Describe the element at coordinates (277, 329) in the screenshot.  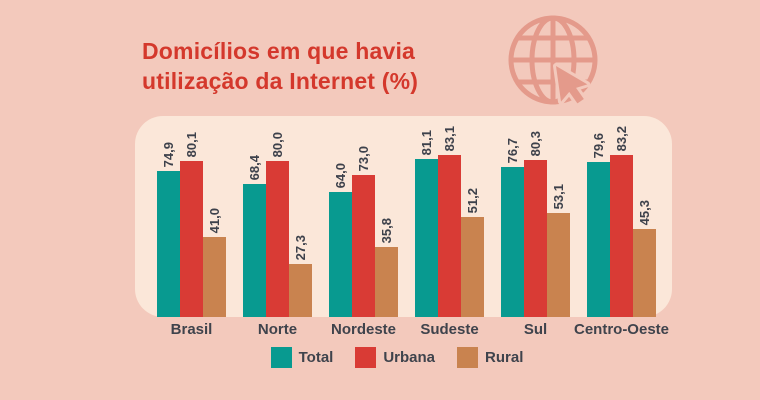
I see `category-label: Norte` at that location.